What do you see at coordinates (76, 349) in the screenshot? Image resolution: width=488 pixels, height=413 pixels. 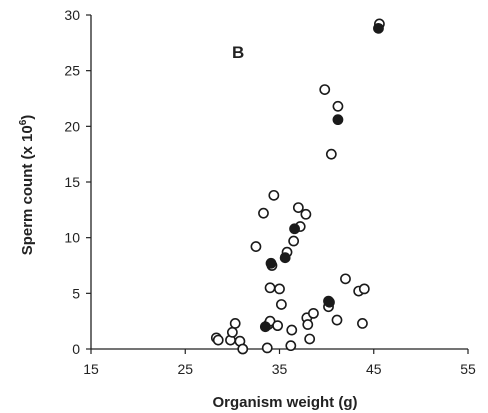 I see `y-tick-label: 0` at bounding box center [76, 349].